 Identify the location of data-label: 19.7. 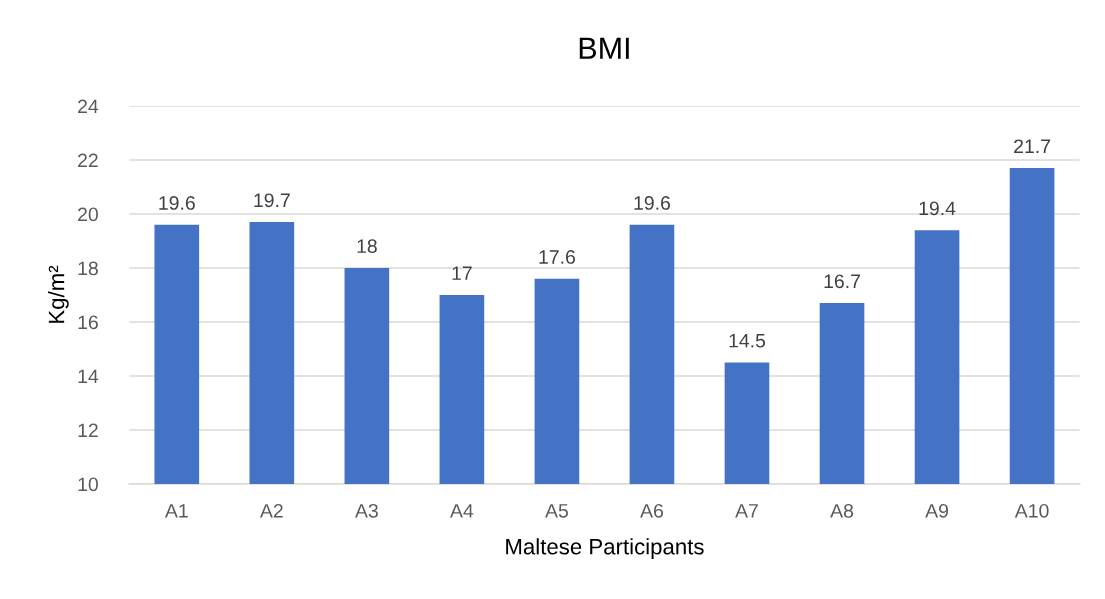
(272, 200).